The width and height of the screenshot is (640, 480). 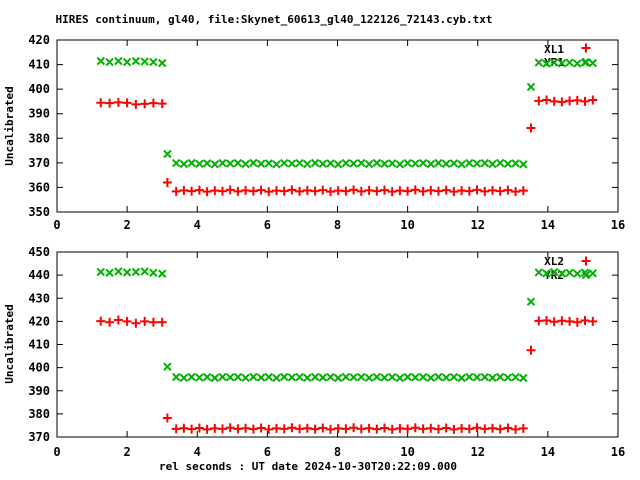 I want to click on y-tick-label: 430, so click(x=39, y=298).